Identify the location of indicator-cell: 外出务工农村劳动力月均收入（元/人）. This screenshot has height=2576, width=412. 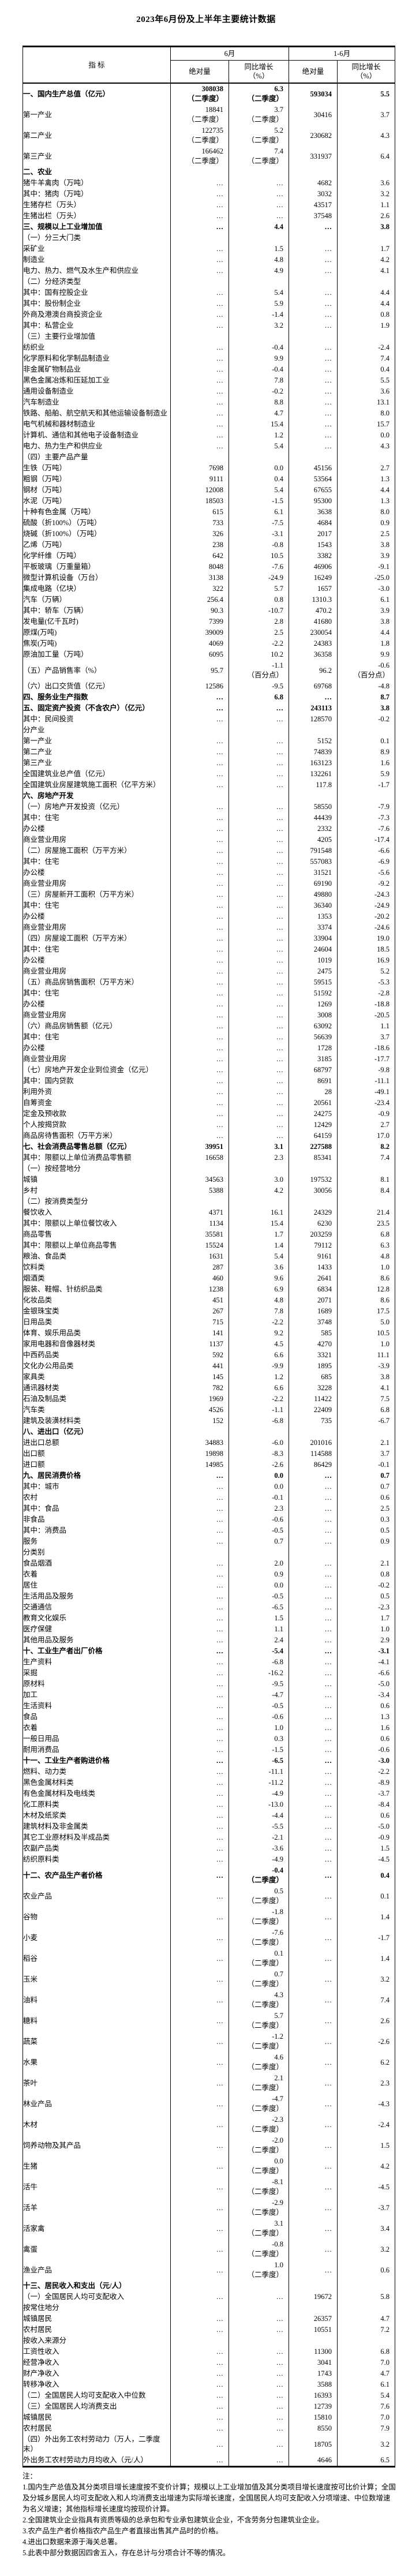
(97, 2461).